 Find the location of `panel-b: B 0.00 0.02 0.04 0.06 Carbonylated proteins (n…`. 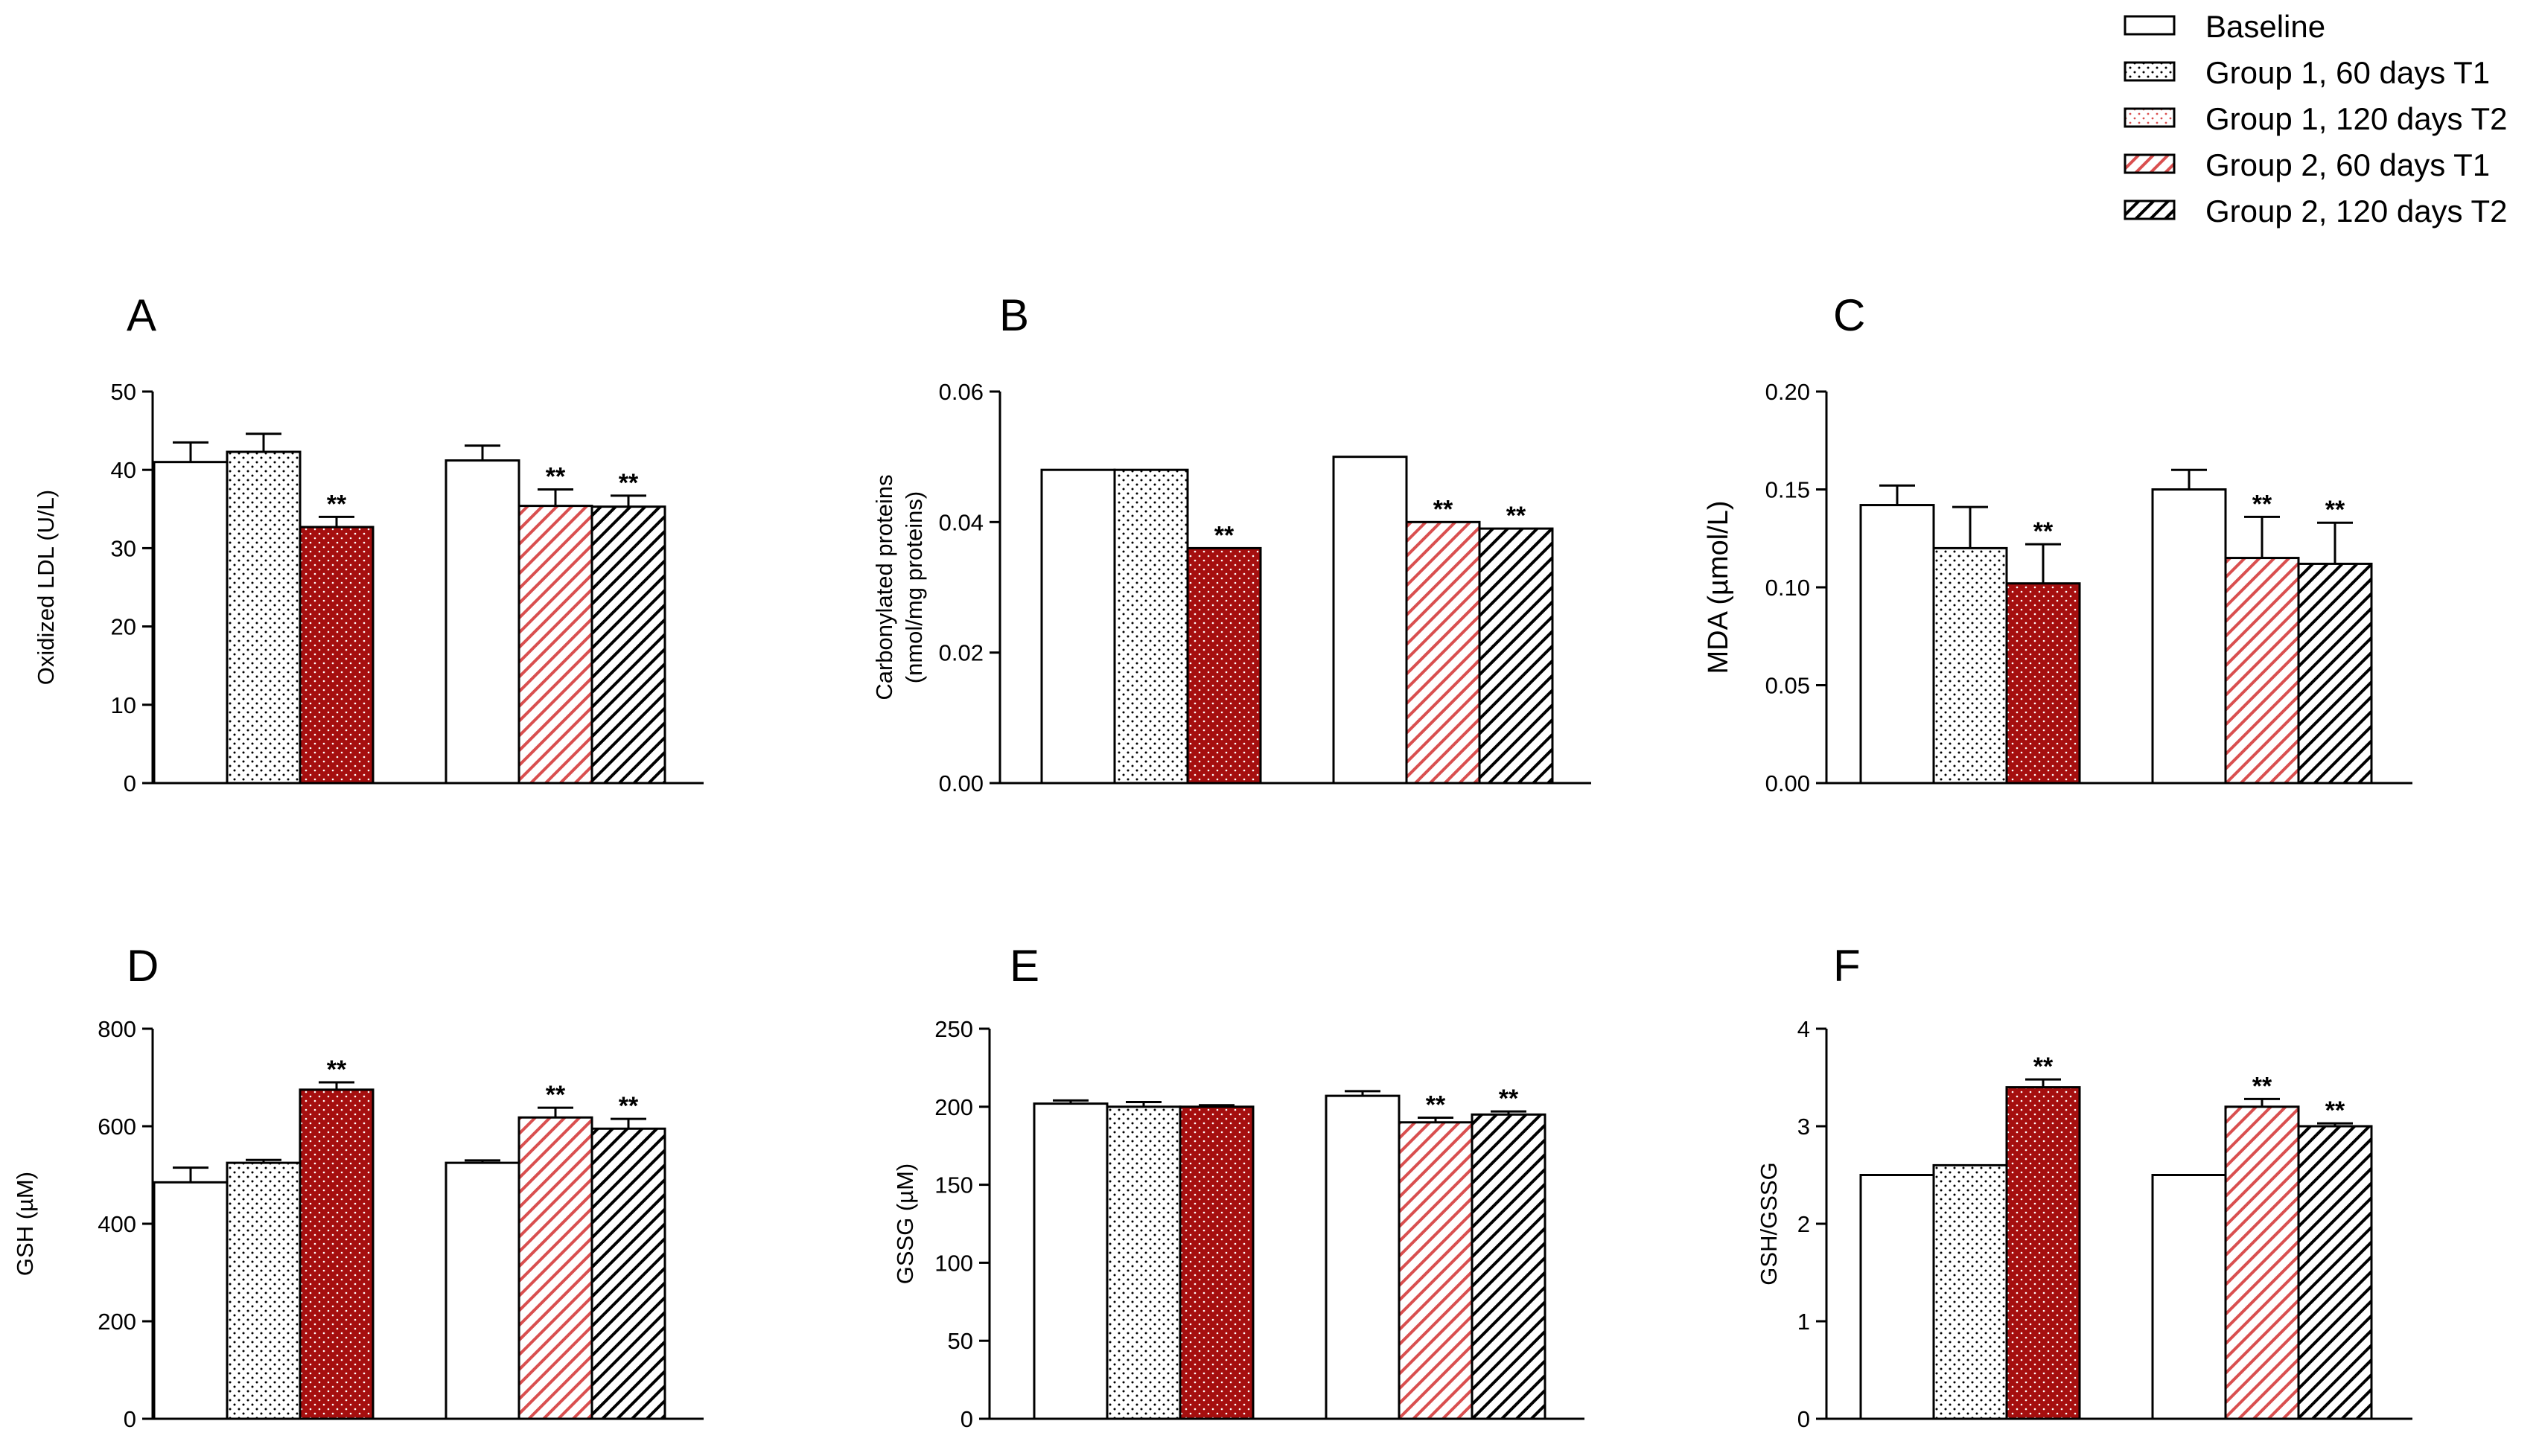

panel-b: B 0.00 0.02 0.04 0.06 Carbonylated proteins (n… is located at coordinates (1231, 543).